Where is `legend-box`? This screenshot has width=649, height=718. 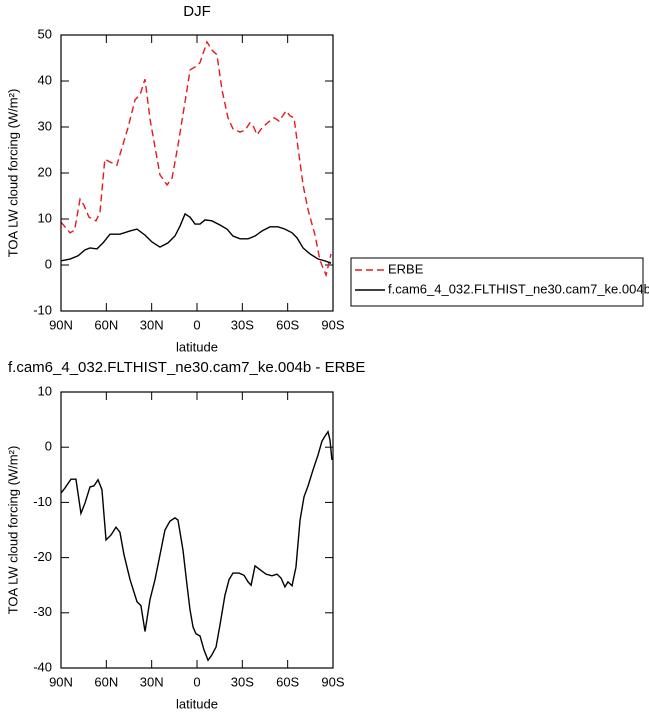 legend-box is located at coordinates (497, 282).